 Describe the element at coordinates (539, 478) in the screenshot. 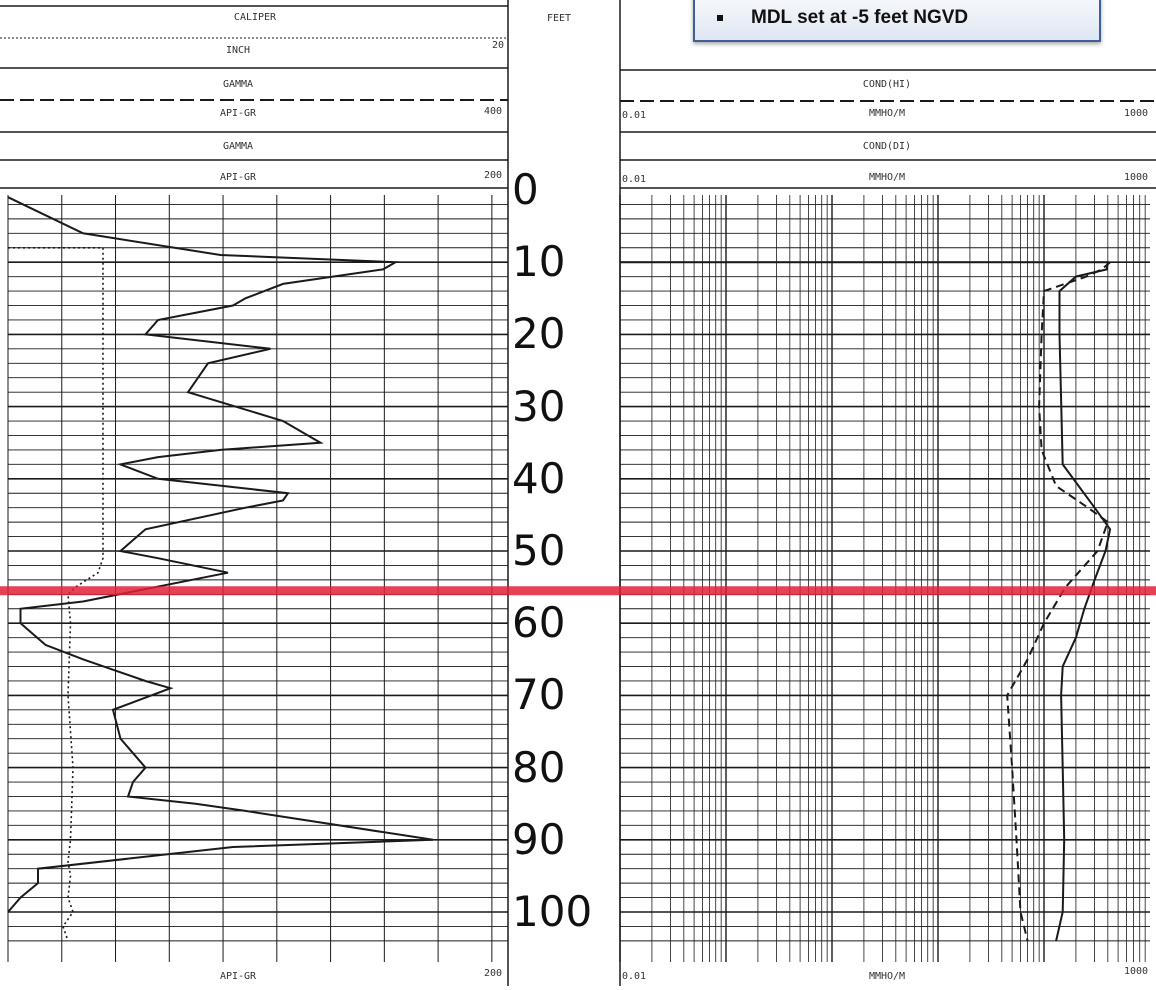

I see `depth-tick-label: 40` at that location.